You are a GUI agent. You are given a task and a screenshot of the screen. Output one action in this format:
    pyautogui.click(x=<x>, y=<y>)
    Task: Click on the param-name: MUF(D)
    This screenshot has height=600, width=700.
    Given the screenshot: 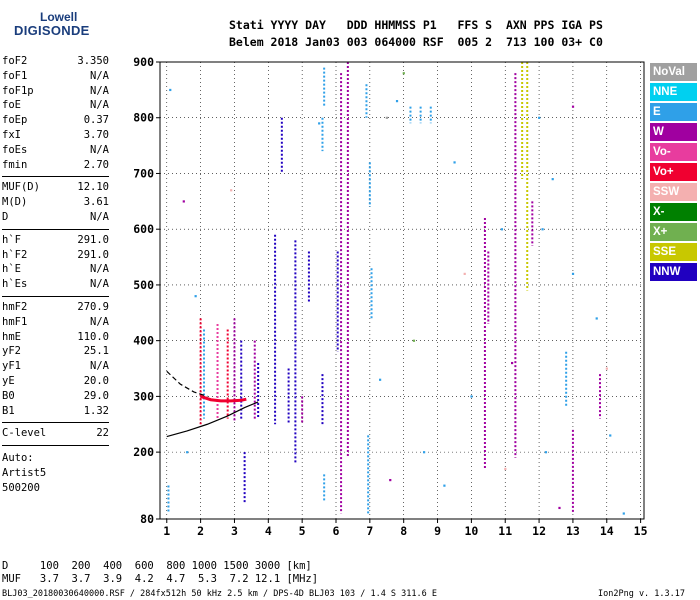 What is the action you would take?
    pyautogui.click(x=21, y=187)
    